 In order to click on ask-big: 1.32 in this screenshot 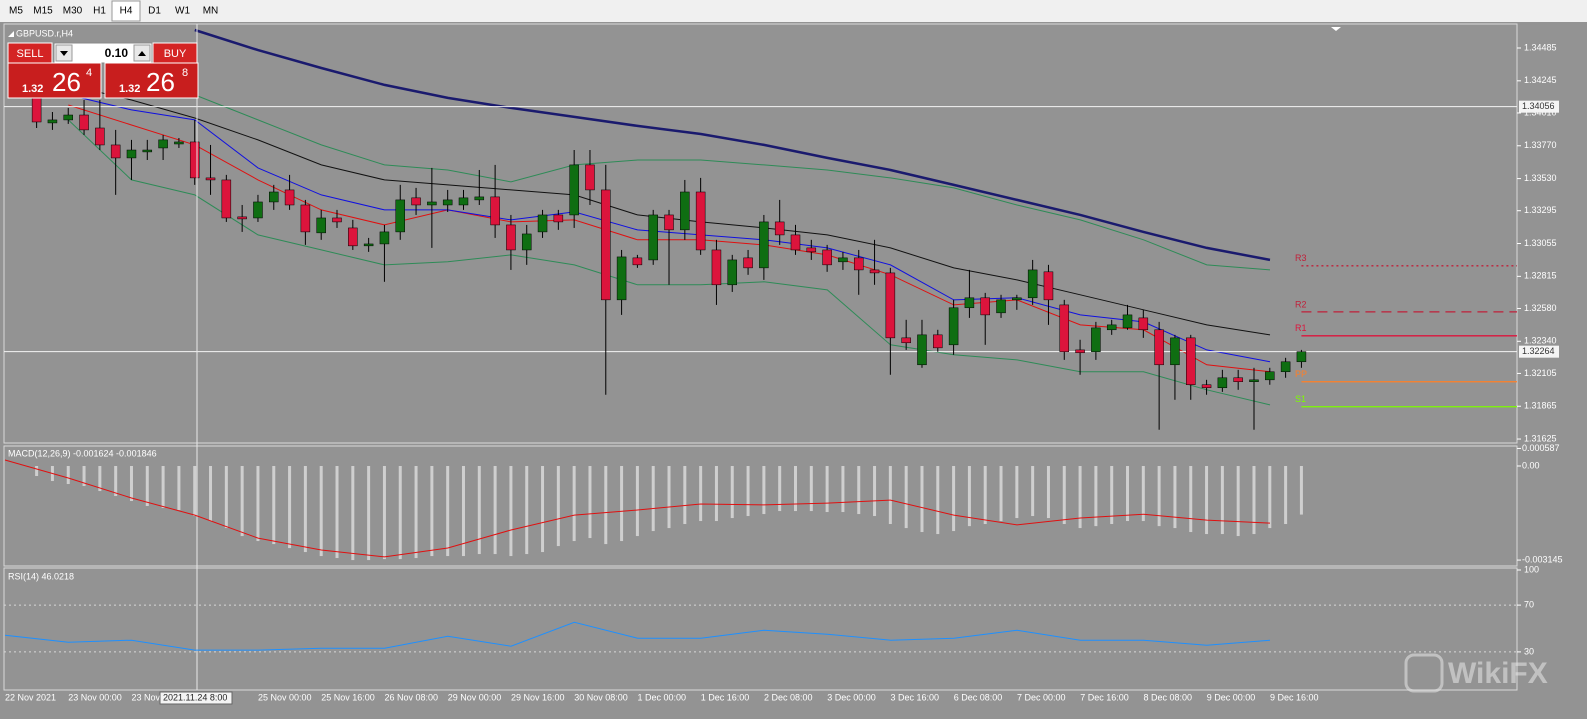, I will do `click(129, 89)`.